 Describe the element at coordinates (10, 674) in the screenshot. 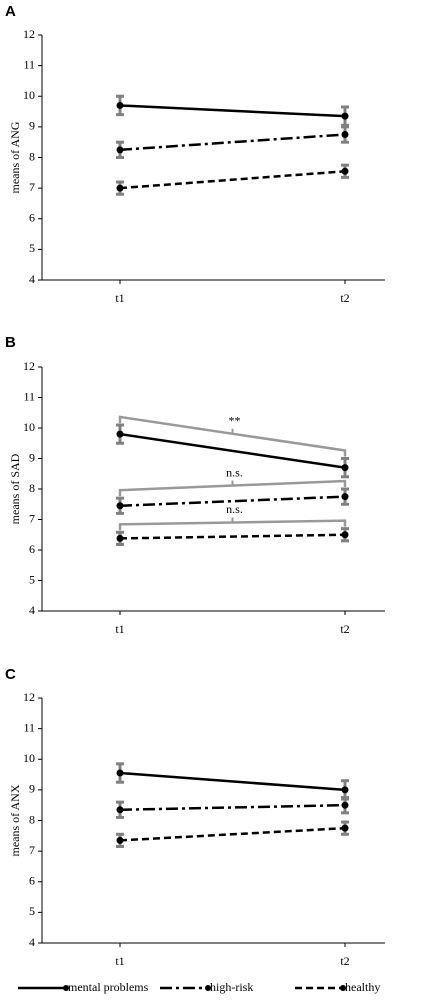

I see `panel-label: C` at that location.